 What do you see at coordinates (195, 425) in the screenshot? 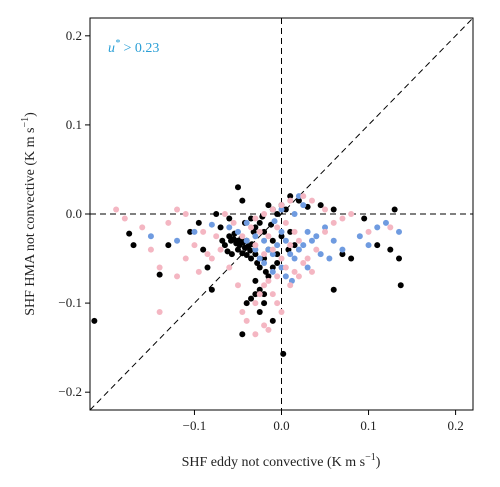
I see `x-tick-label: −0.1` at bounding box center [195, 425].